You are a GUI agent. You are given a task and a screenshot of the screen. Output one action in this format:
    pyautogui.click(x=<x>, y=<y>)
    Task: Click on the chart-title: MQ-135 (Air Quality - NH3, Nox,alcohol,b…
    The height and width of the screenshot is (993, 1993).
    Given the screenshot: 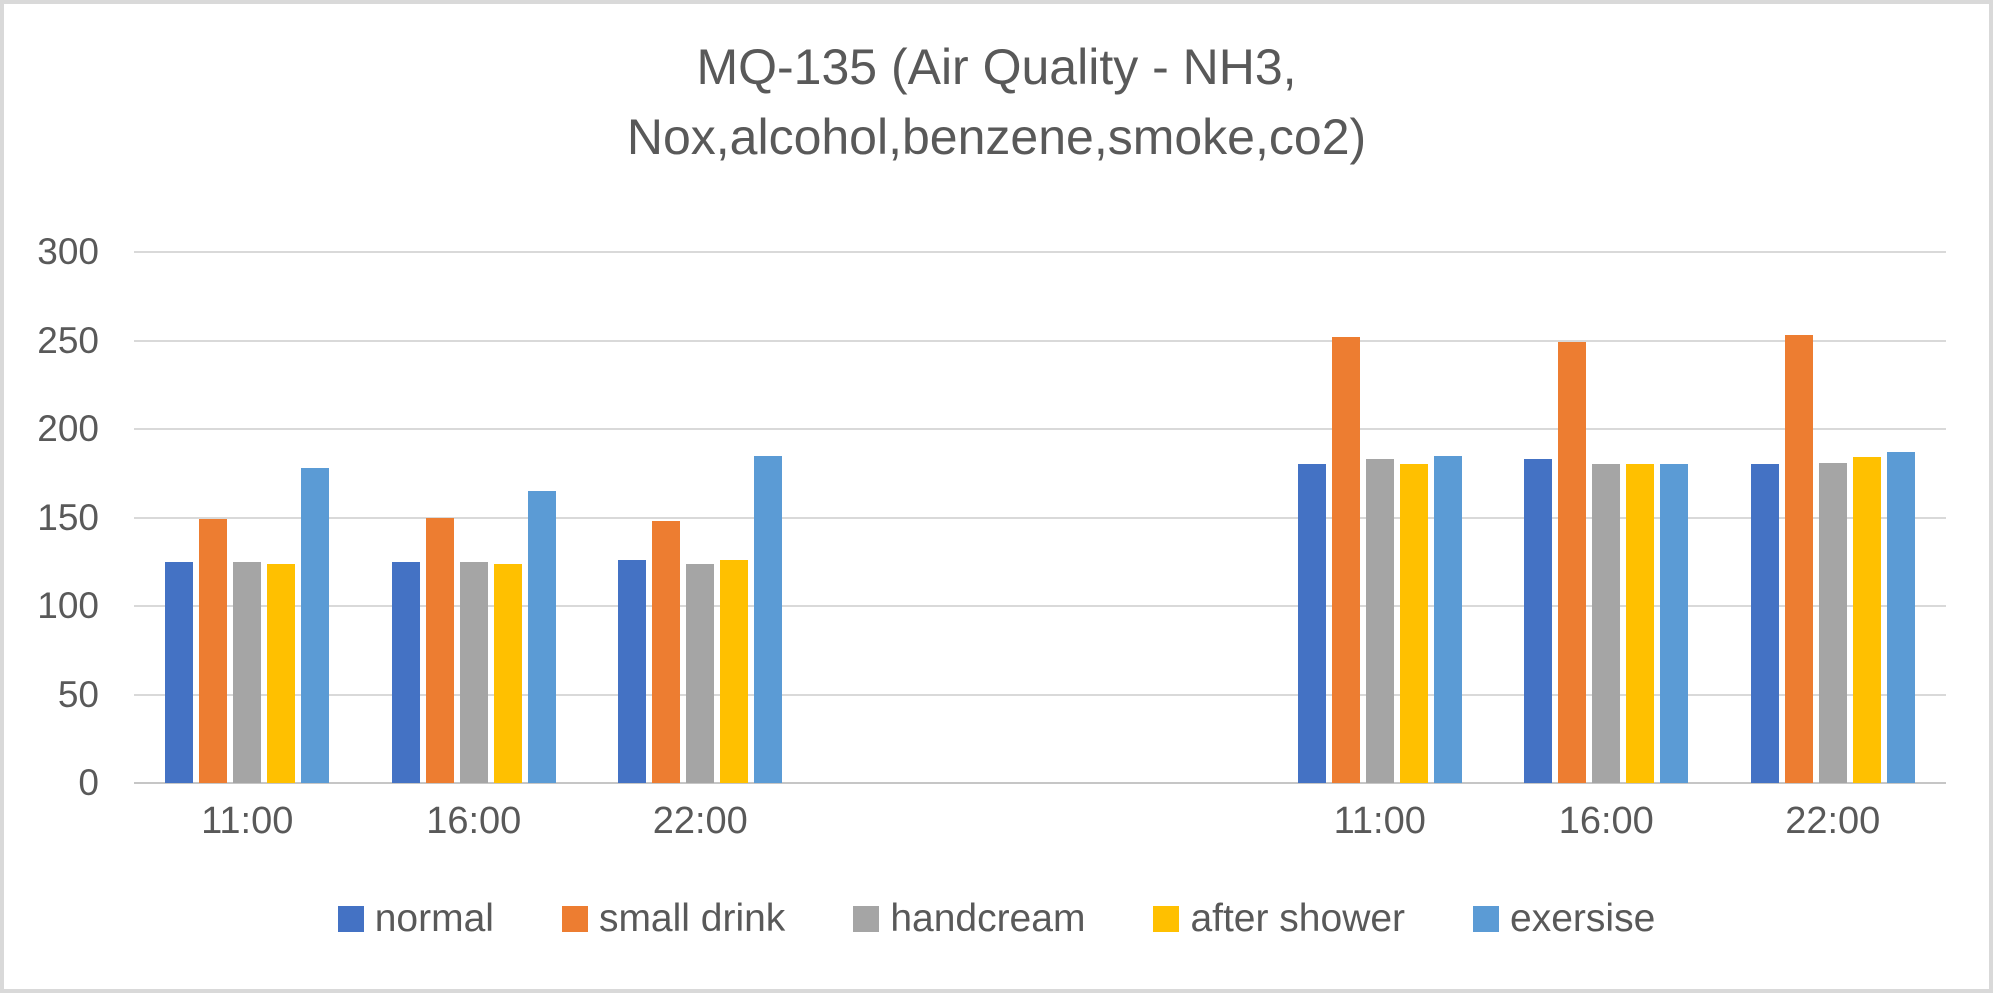 What is the action you would take?
    pyautogui.click(x=996, y=102)
    